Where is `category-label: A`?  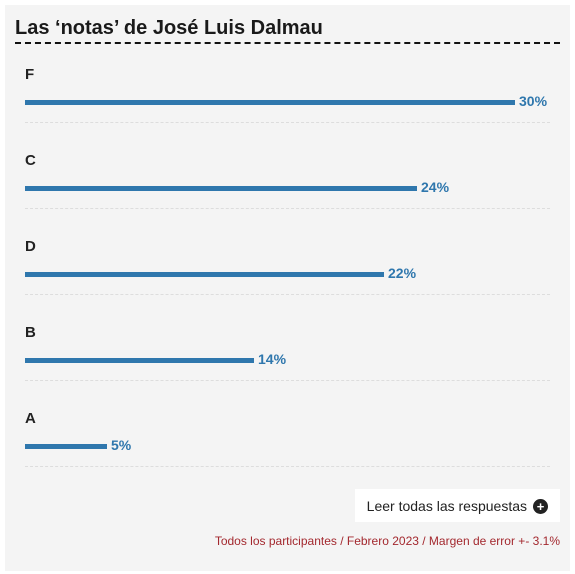 category-label: A is located at coordinates (30, 418).